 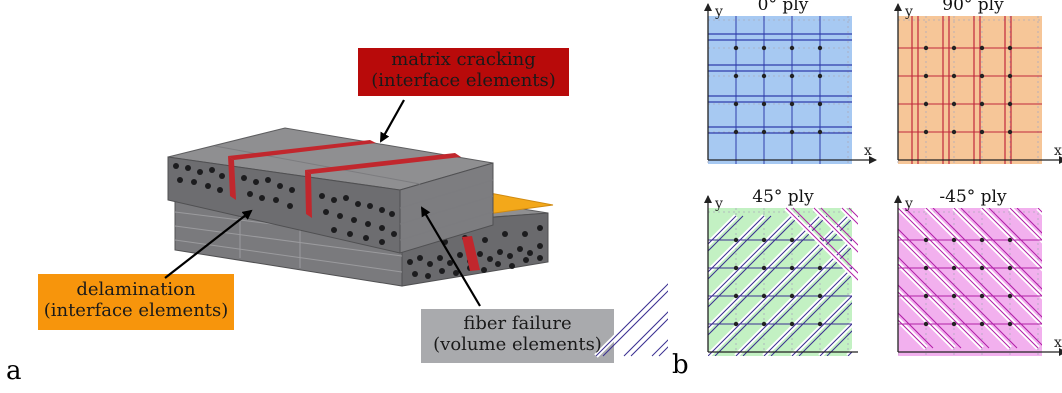 I want to click on mask-left, so click(x=878, y=280).